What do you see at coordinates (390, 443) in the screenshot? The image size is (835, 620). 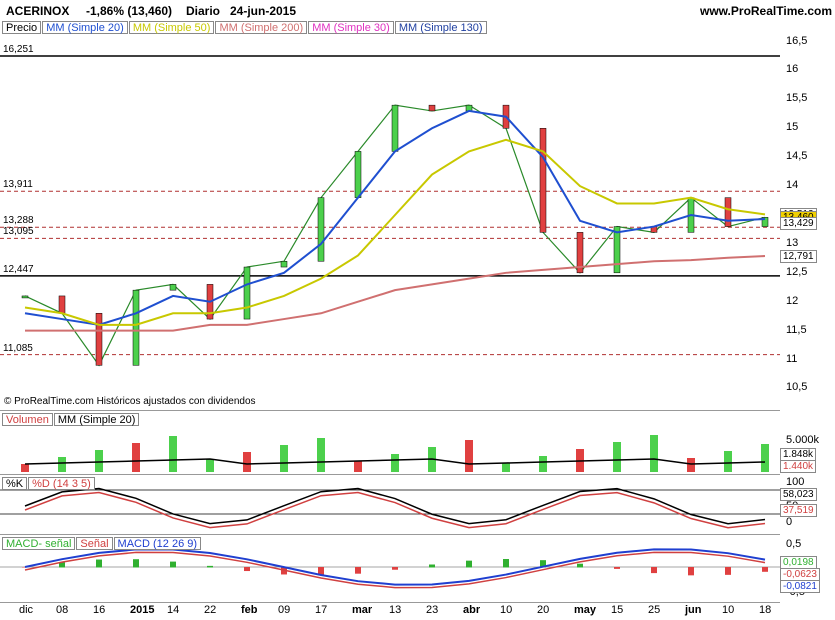 I see `volume-pane: Volumen MM (Simple 20)` at bounding box center [390, 443].